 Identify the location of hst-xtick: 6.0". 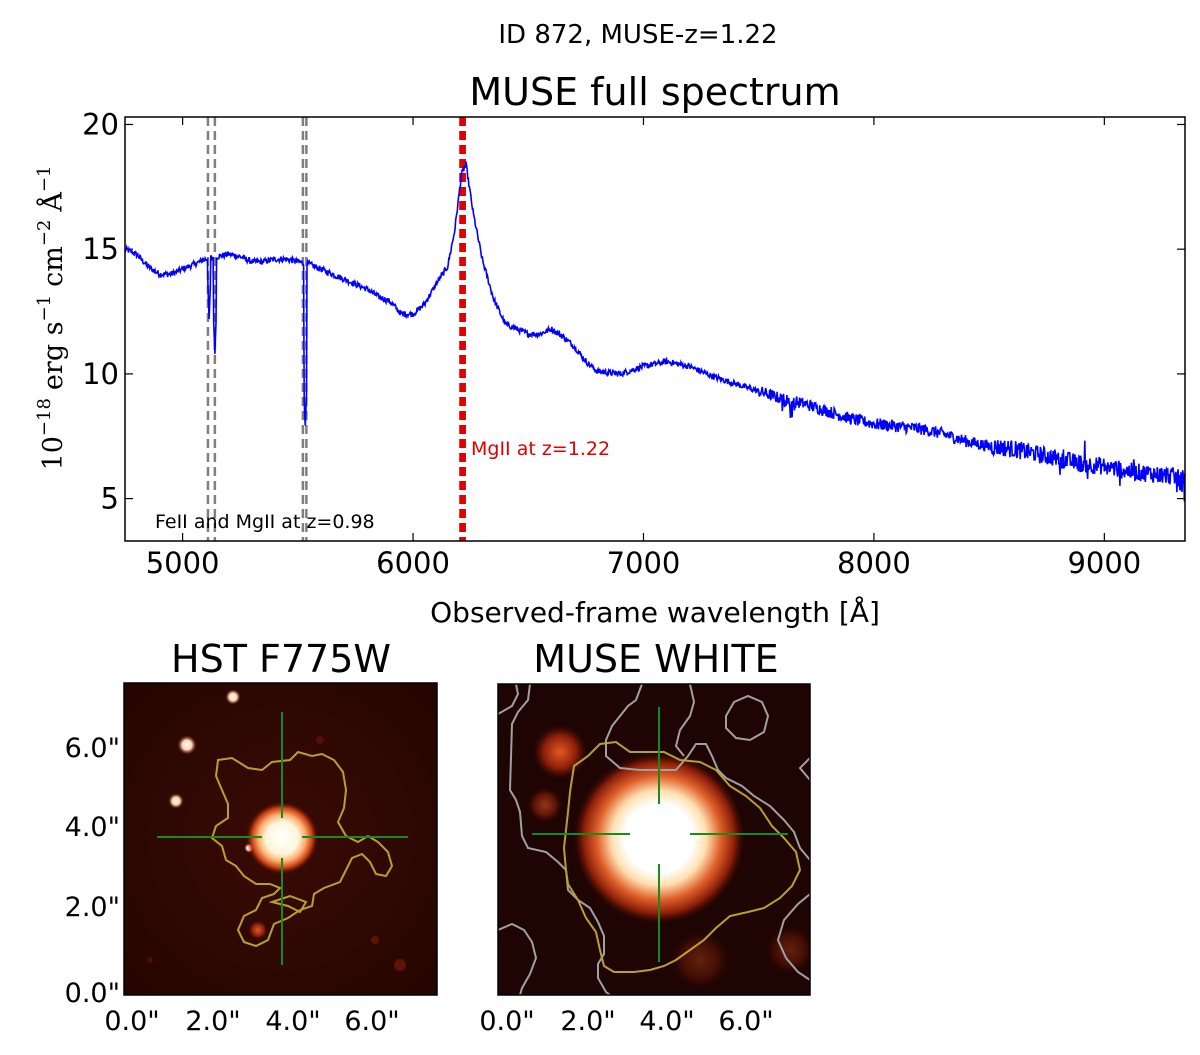
(371, 1021).